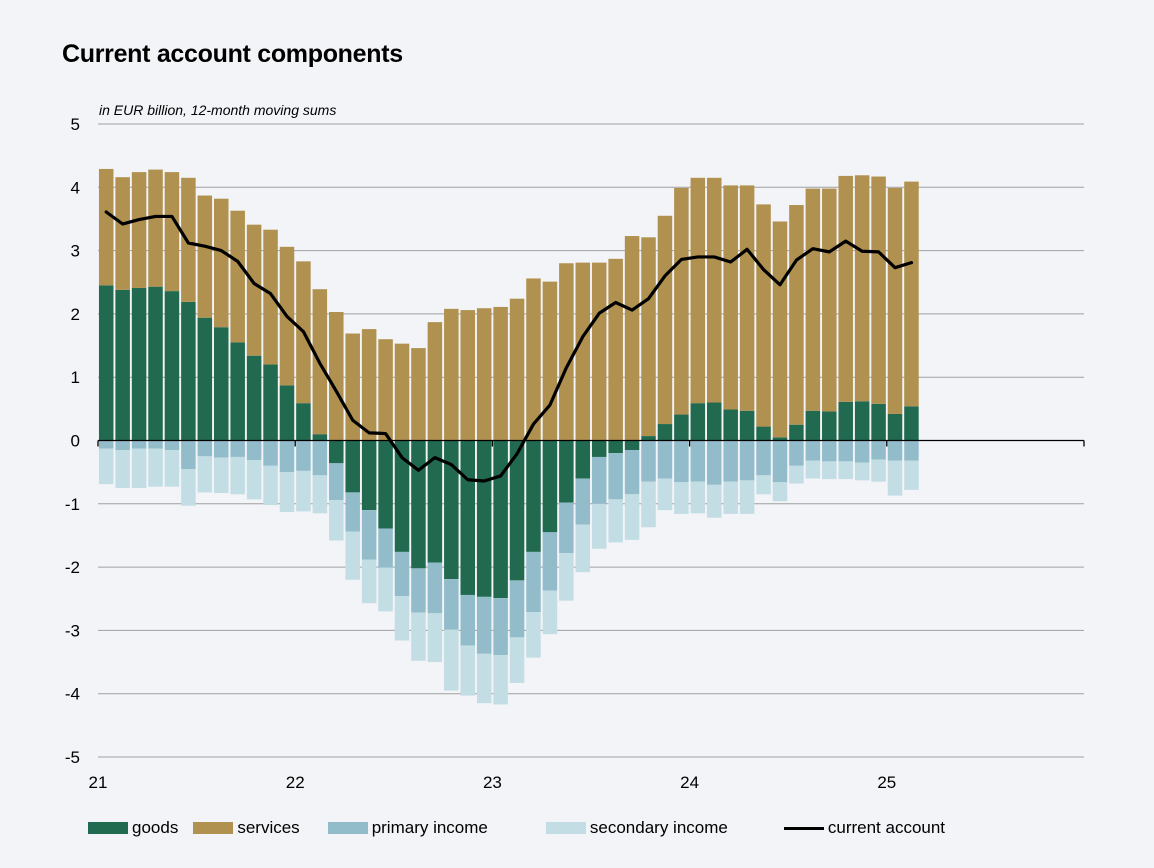  I want to click on legend-label-services: services, so click(268, 827).